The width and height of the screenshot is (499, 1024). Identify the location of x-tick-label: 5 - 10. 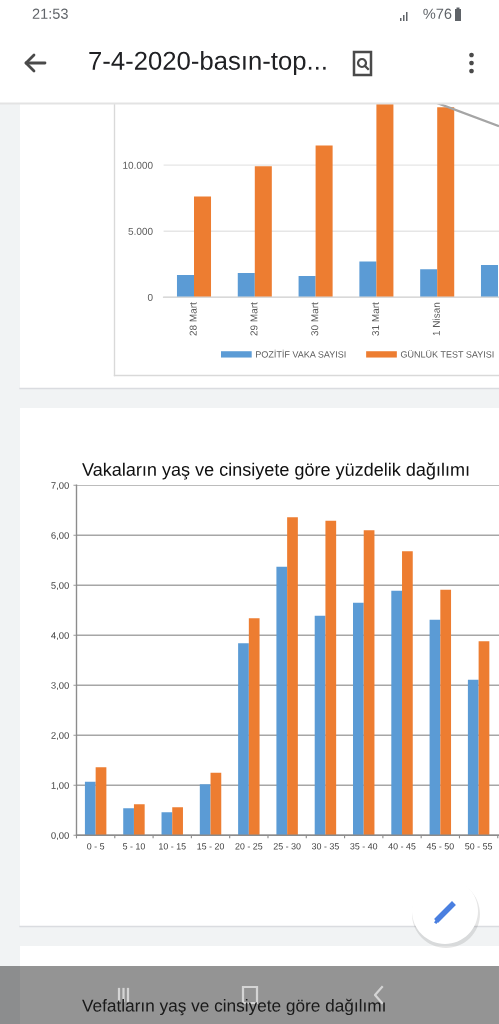
(133, 846).